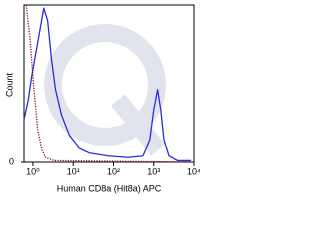 Image resolution: width=320 pixels, height=240 pixels. I want to click on y-axis-label: Count, so click(9, 85).